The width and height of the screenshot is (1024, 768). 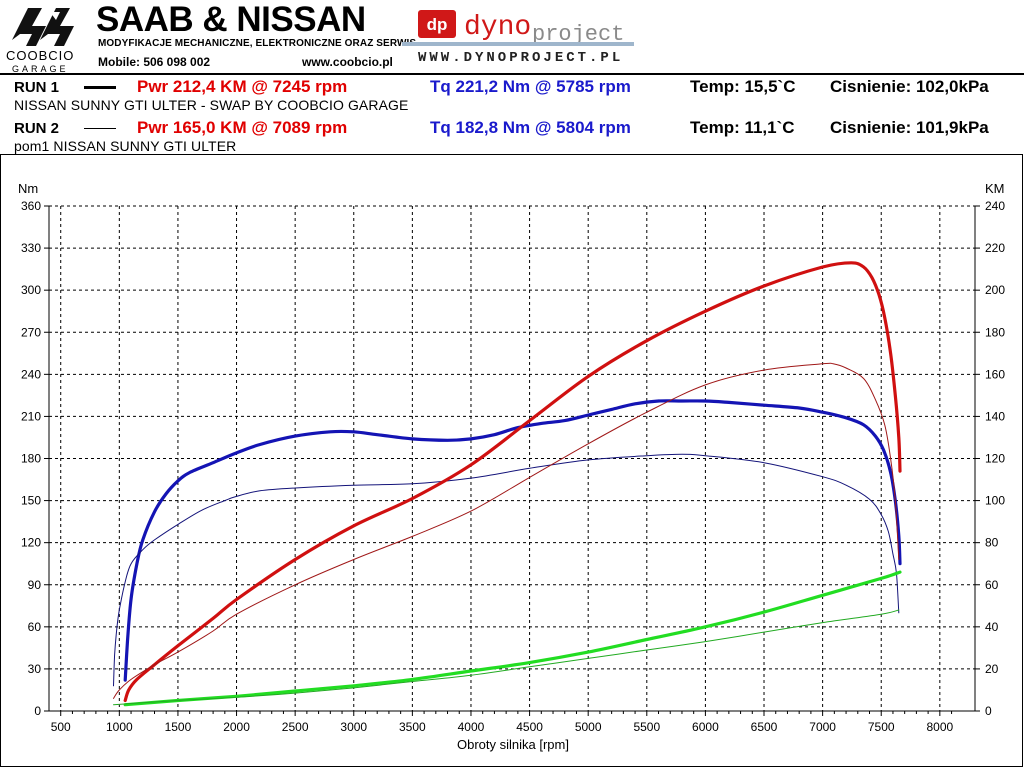 I want to click on coobcio-logo-icon, so click(x=43, y=27).